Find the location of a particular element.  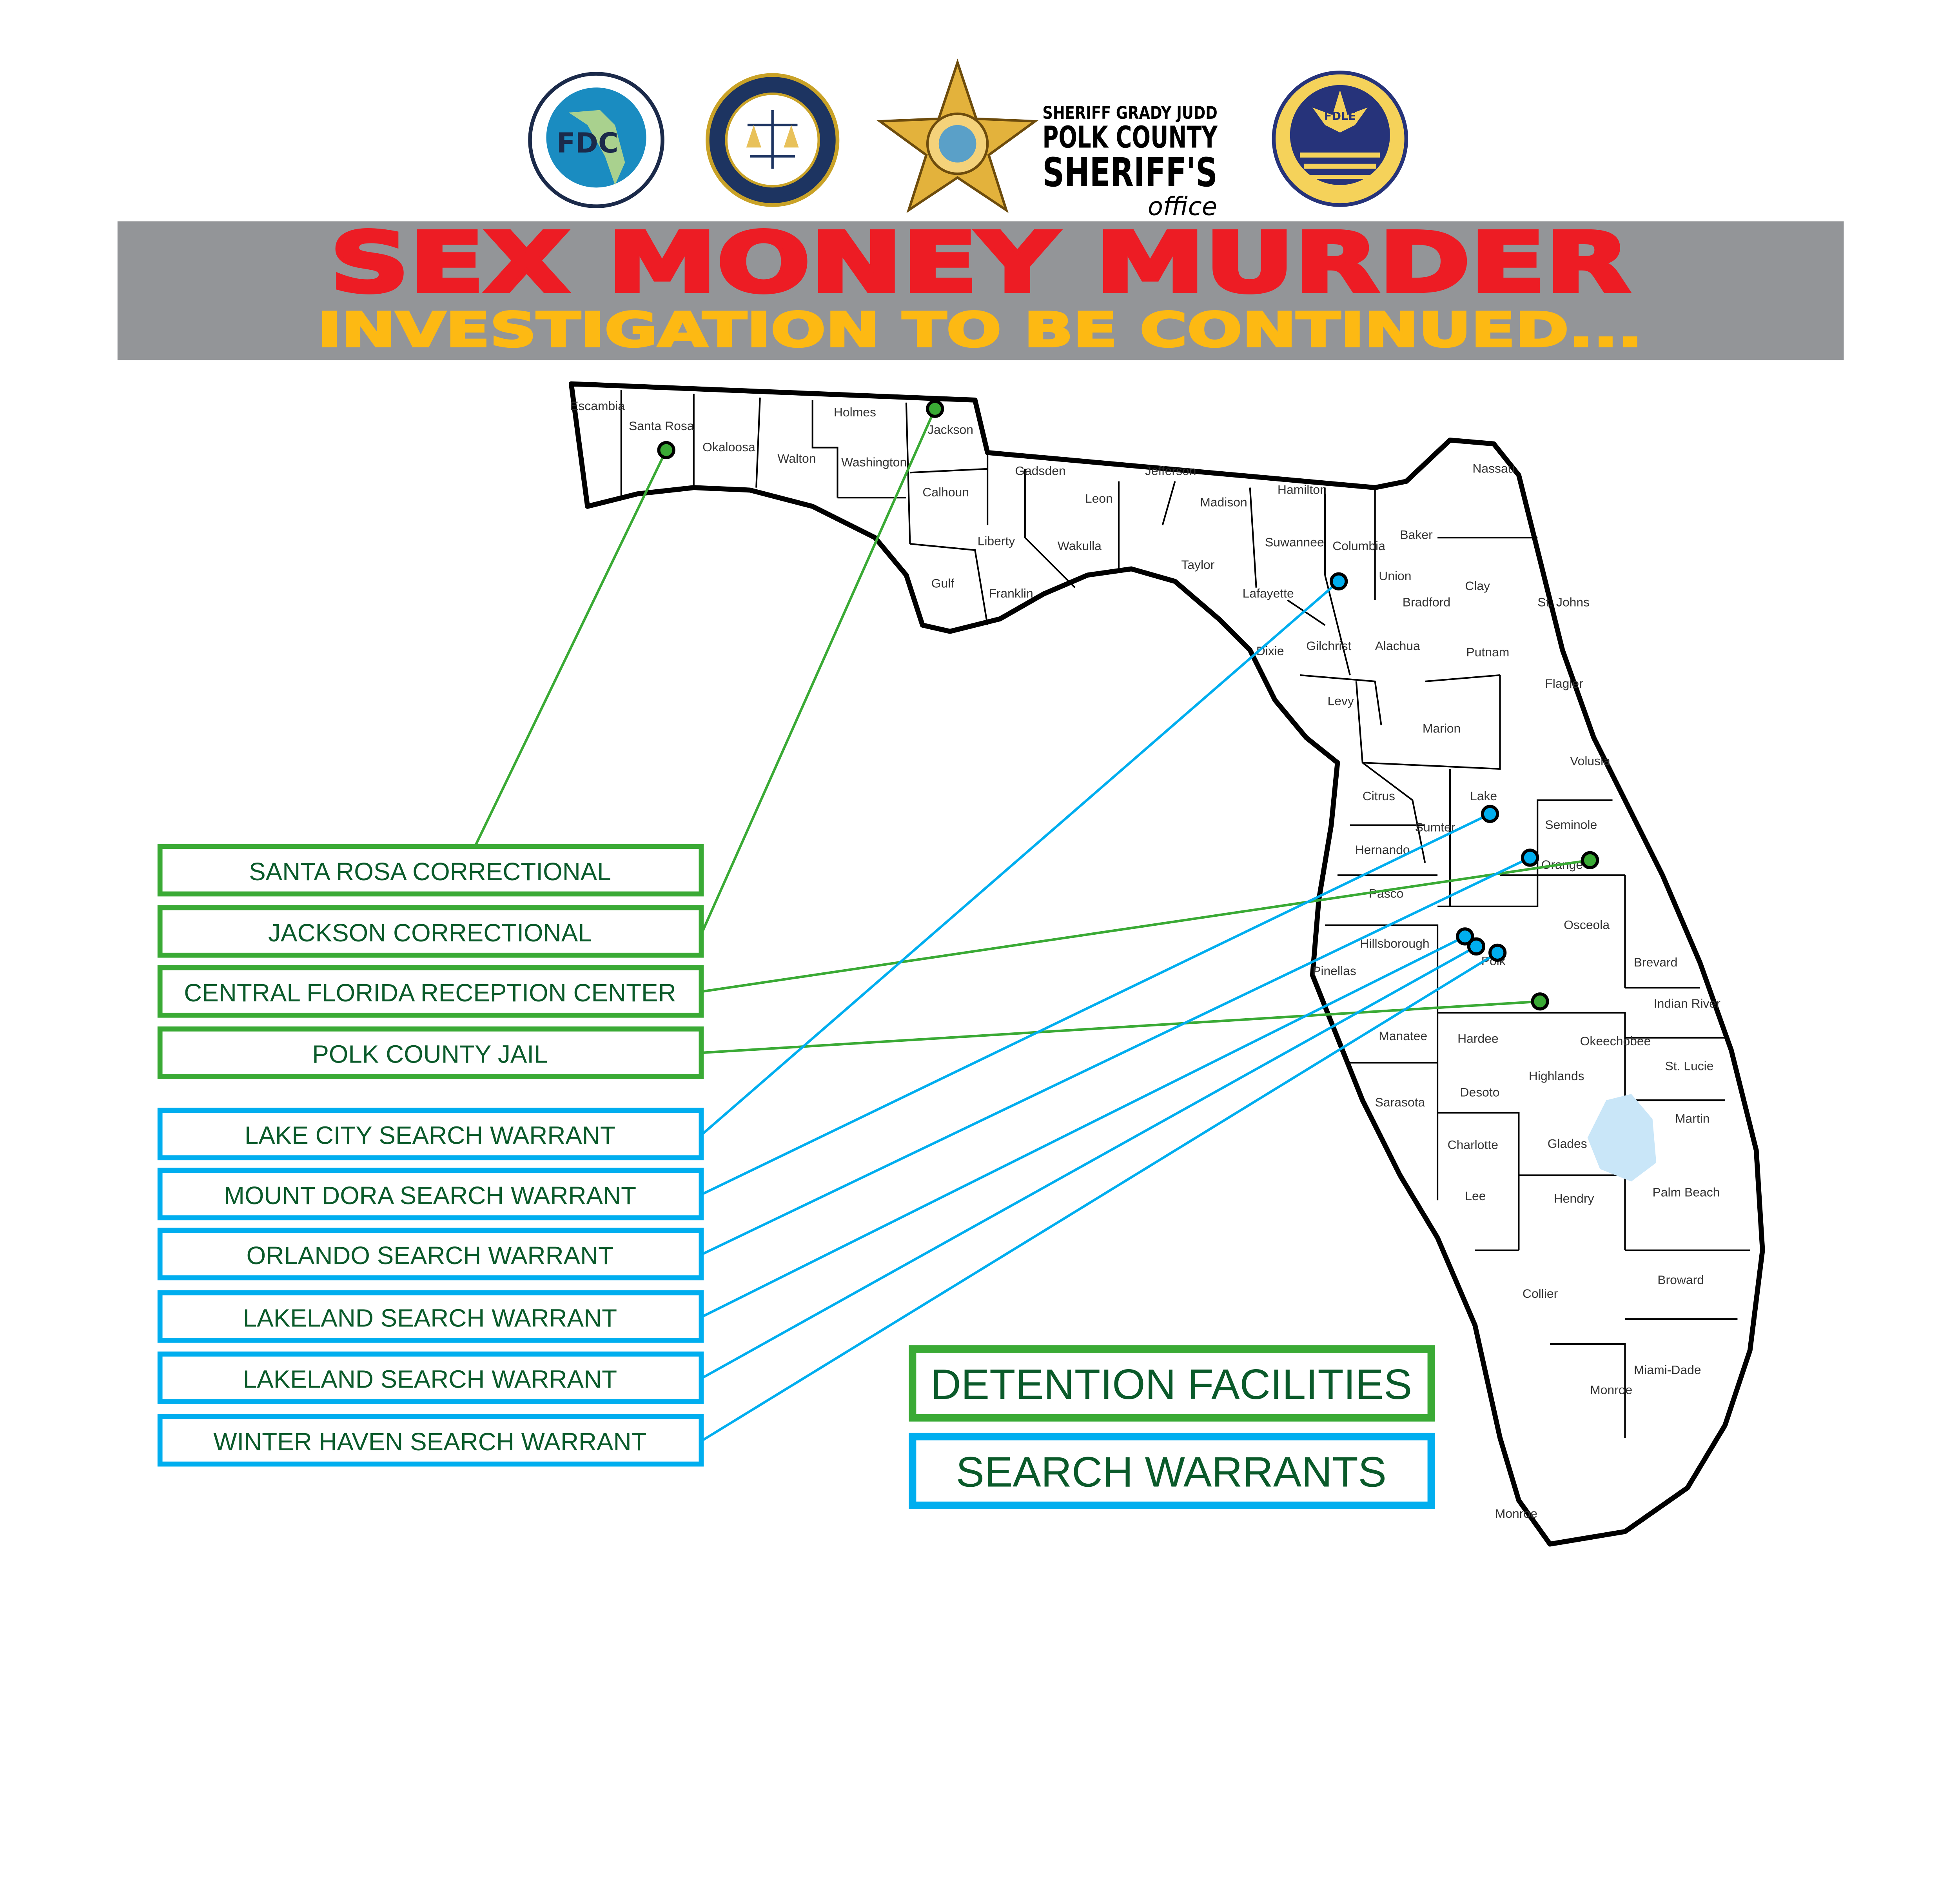

county-label: Citrus is located at coordinates (1379, 796).